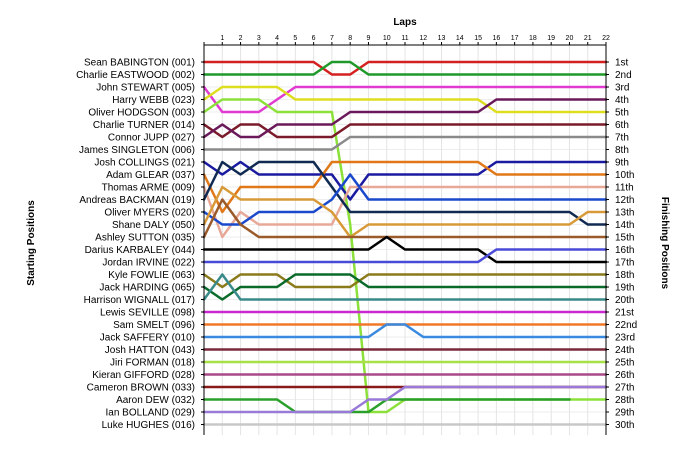 Image resolution: width=700 pixels, height=450 pixels. What do you see at coordinates (152, 363) in the screenshot?
I see `driver-label: Jiri FORMAN (018)` at bounding box center [152, 363].